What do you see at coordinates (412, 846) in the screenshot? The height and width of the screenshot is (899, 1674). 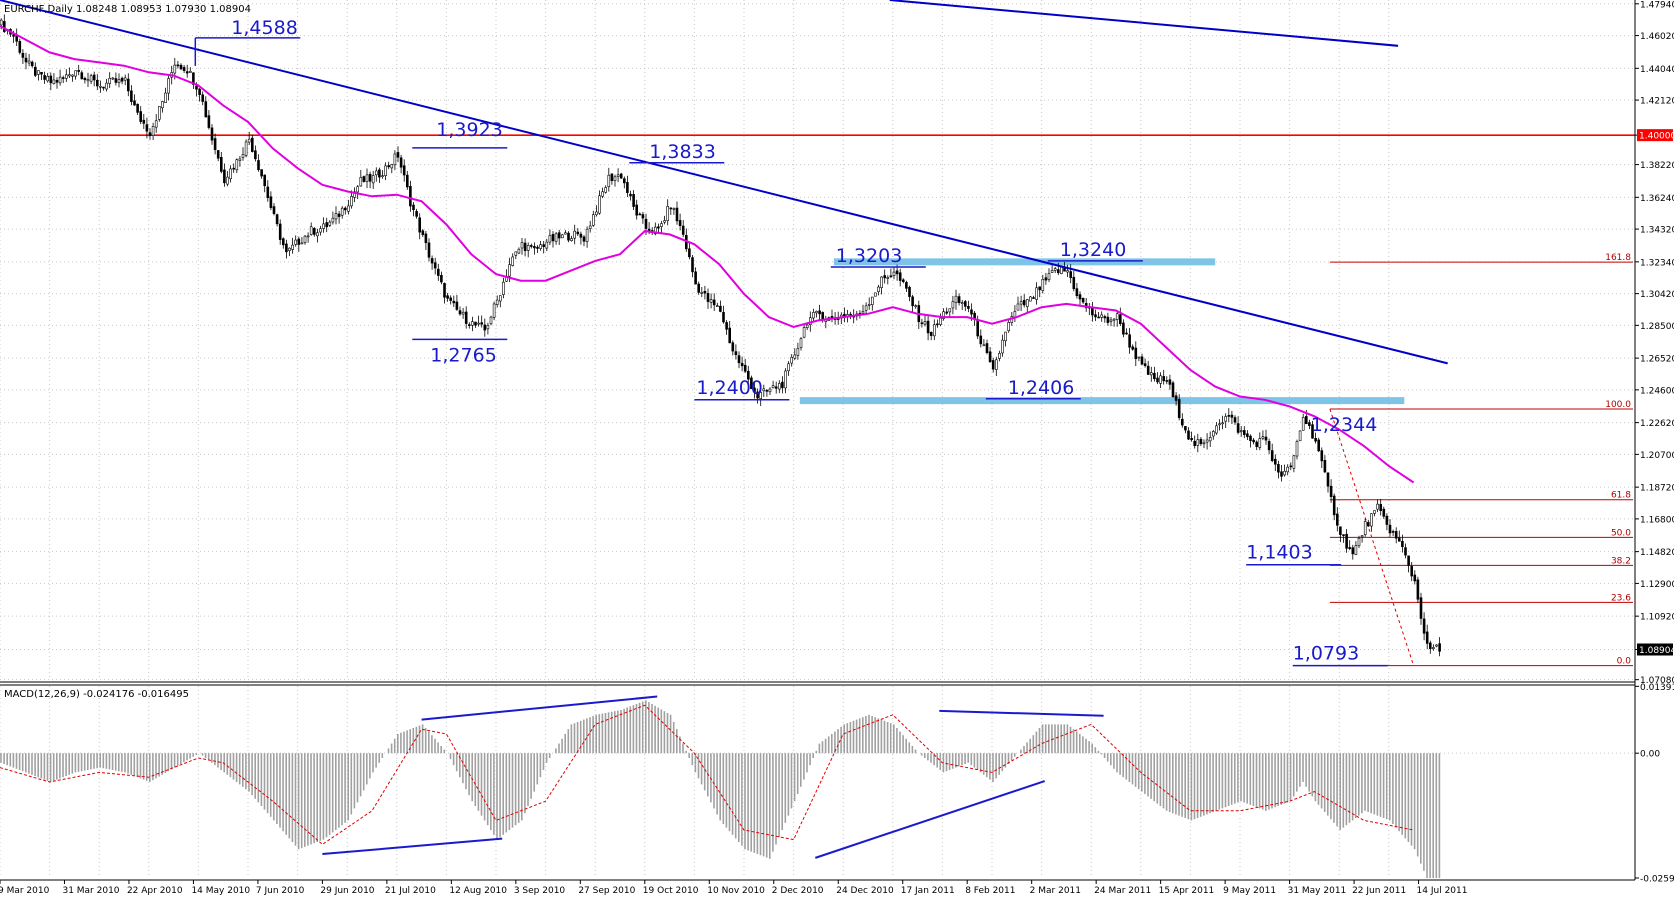 I see `macd-divergence-line` at bounding box center [412, 846].